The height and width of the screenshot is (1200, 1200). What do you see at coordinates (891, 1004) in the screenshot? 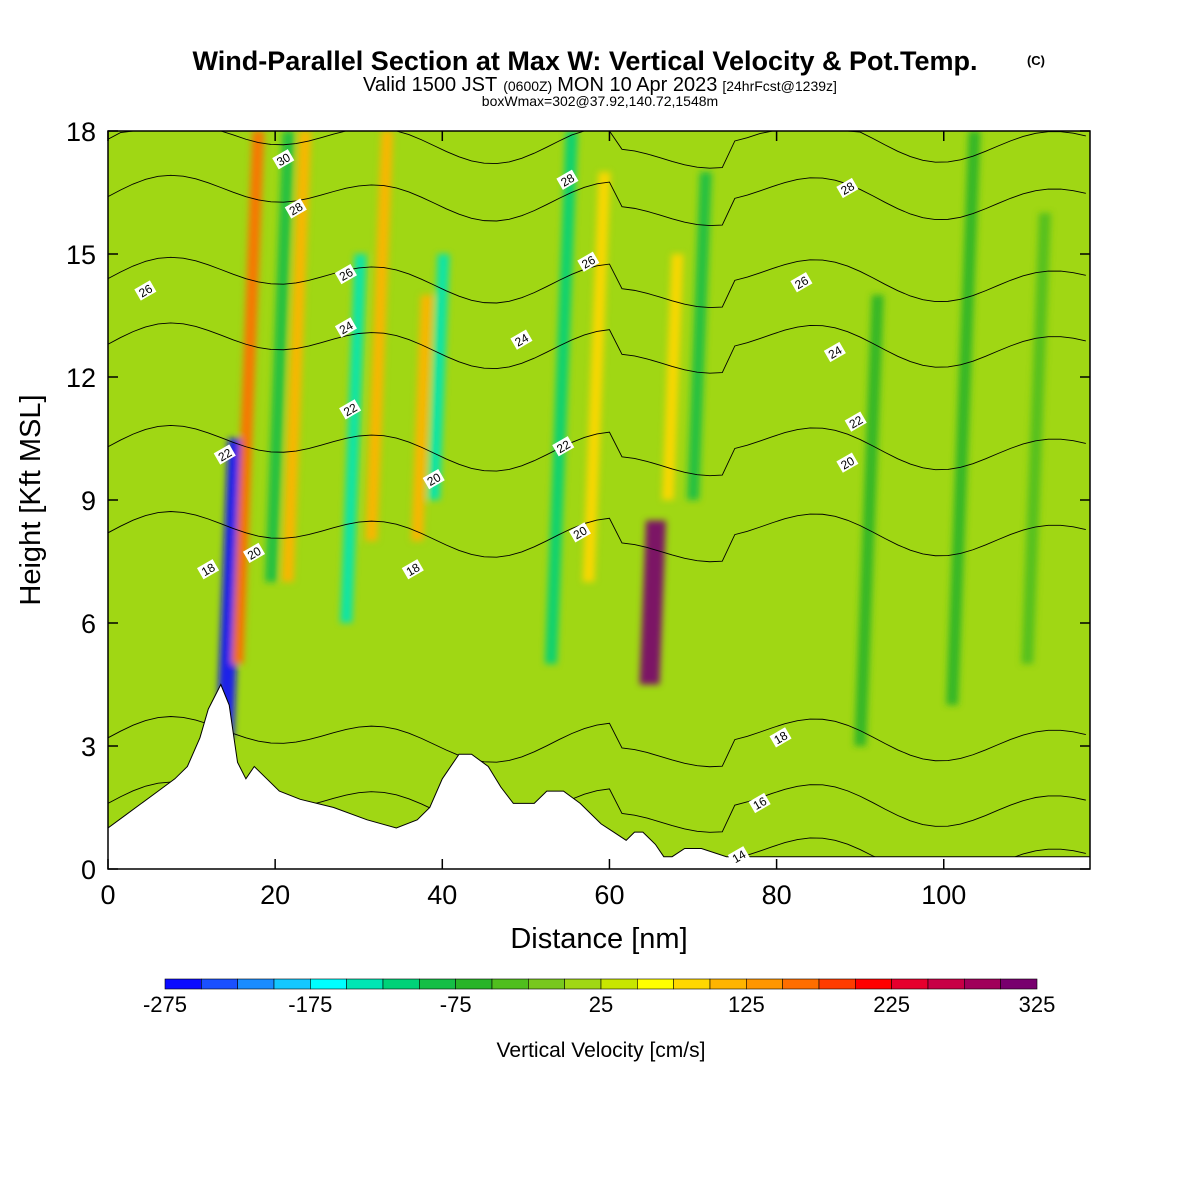
I see `colorbar-tick-label: 225` at bounding box center [891, 1004].